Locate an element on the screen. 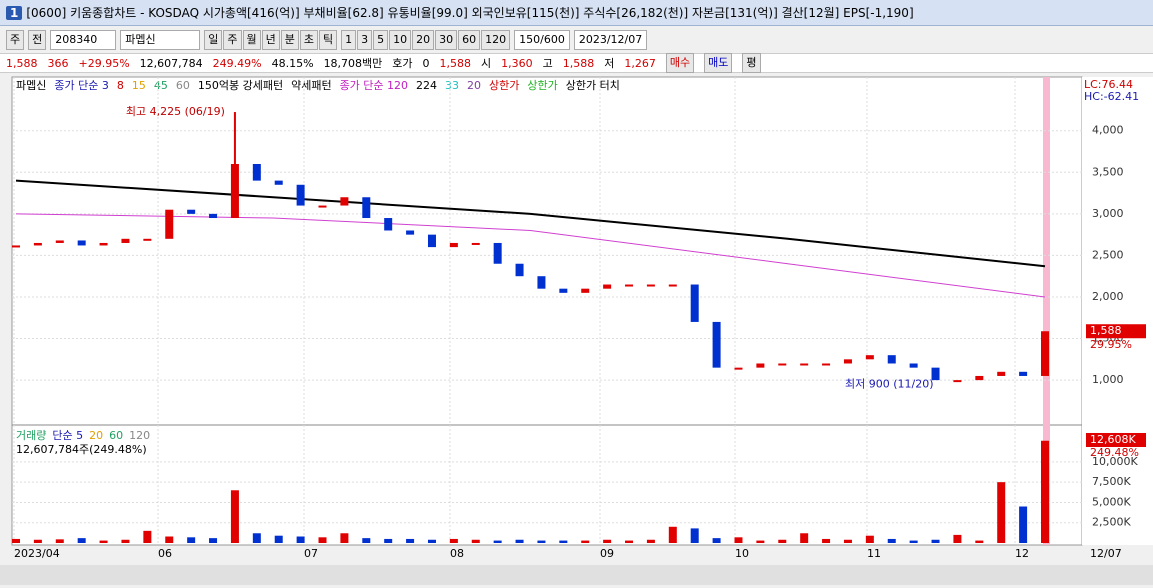 This screenshot has height=588, width=1153. period-select: 주 is located at coordinates (15, 40).